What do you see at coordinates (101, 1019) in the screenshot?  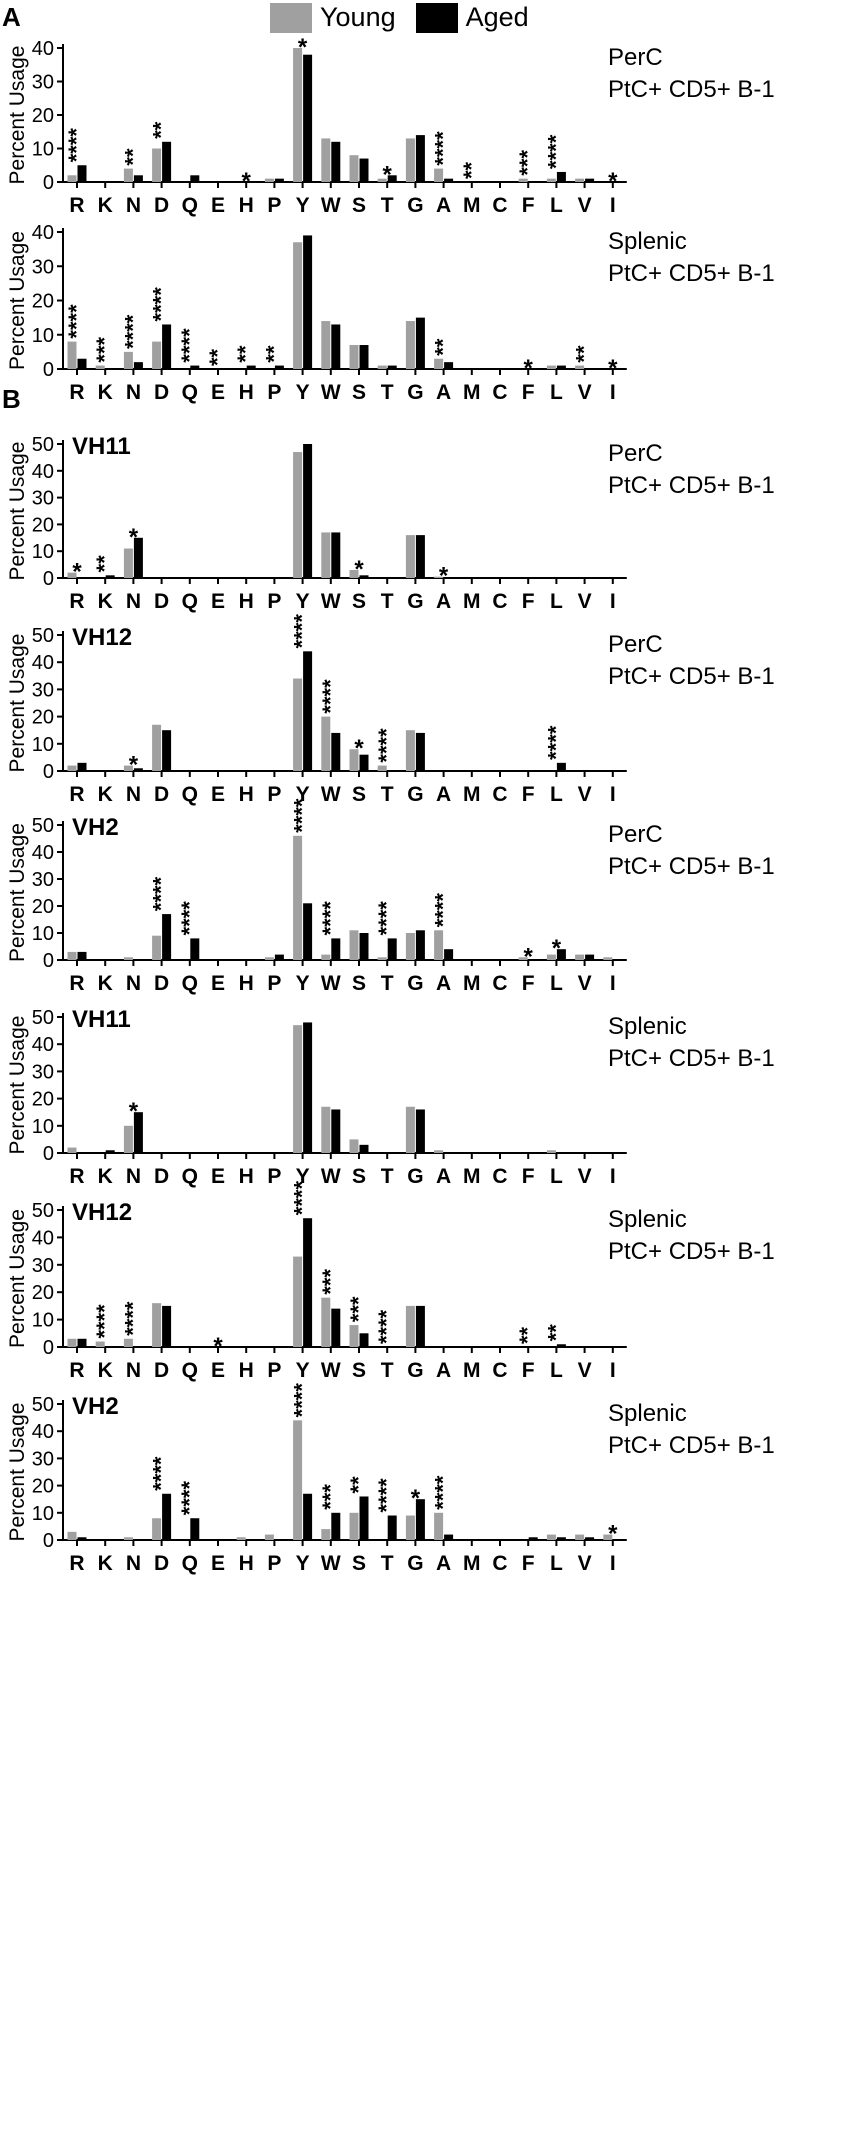 I see `panel-vh-label: VH11` at bounding box center [101, 1019].